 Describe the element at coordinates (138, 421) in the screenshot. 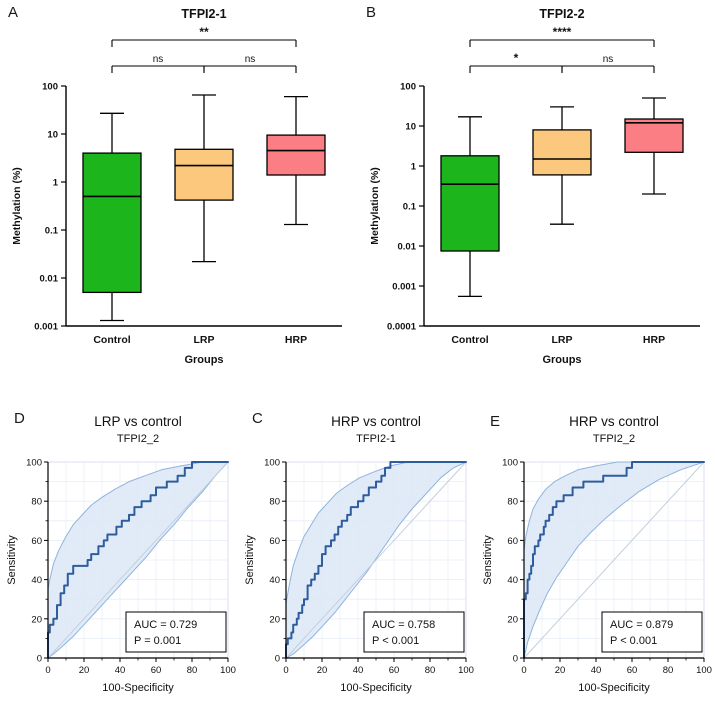

I see `svg-text: LRP vs control` at that location.